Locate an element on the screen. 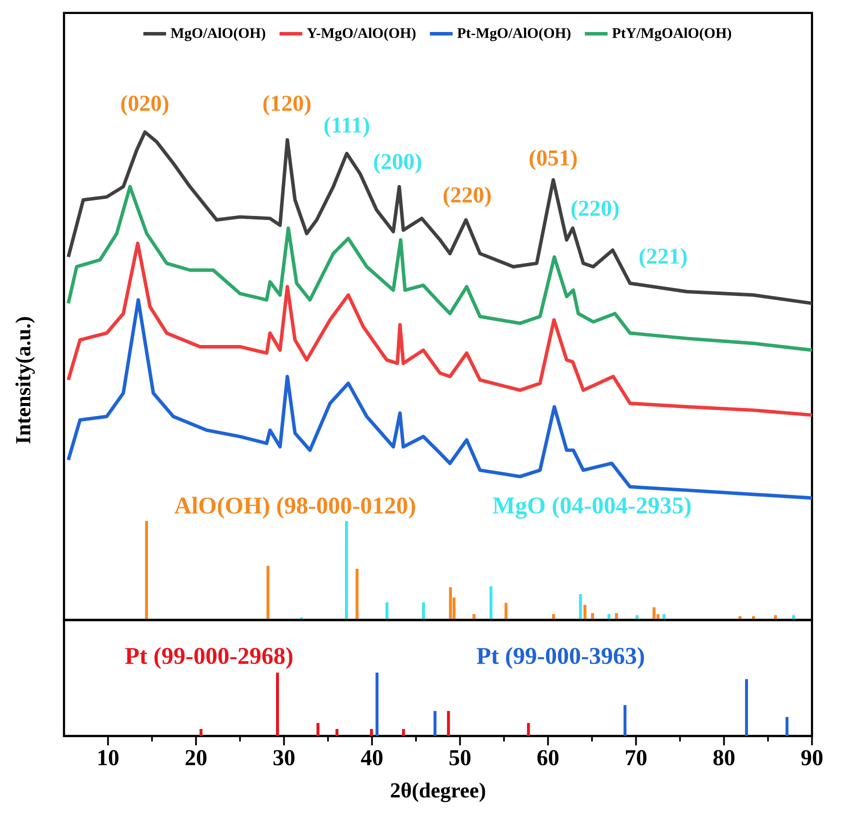 The width and height of the screenshot is (846, 825). series-label: Pt (99-000-3963) is located at coordinates (560, 658).